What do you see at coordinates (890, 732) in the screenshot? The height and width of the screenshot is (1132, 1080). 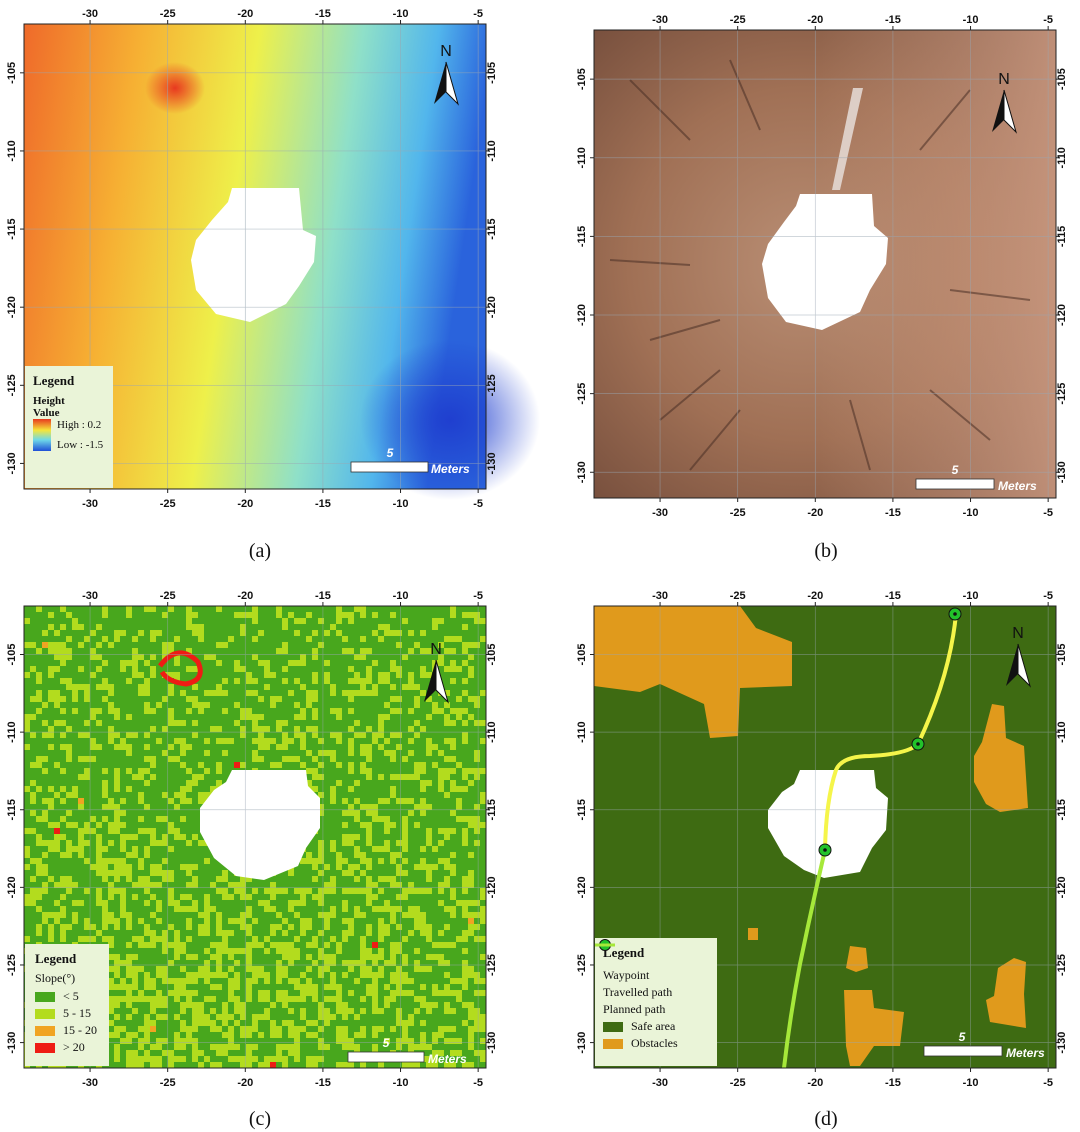 I see `travelled-path` at bounding box center [890, 732].